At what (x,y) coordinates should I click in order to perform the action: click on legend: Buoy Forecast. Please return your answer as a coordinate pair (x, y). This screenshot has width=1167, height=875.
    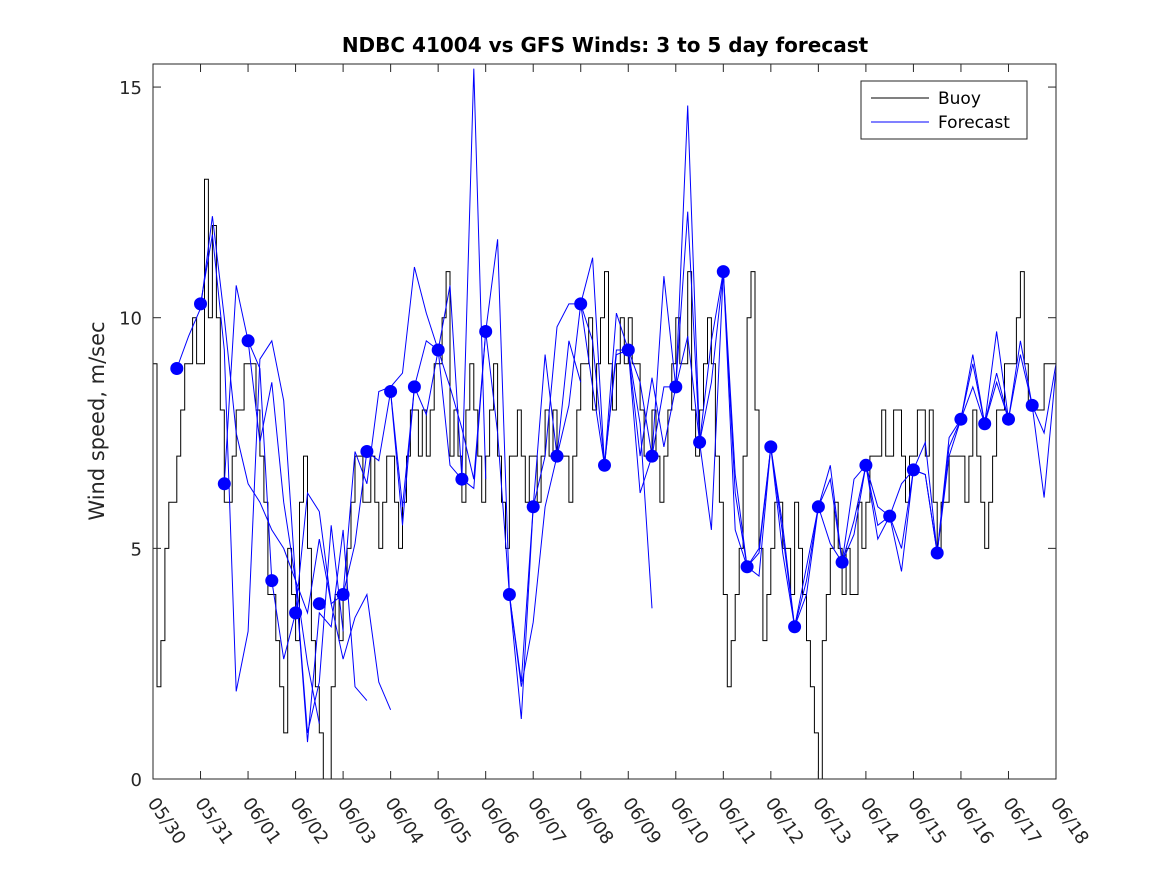
    Looking at the image, I should click on (944, 110).